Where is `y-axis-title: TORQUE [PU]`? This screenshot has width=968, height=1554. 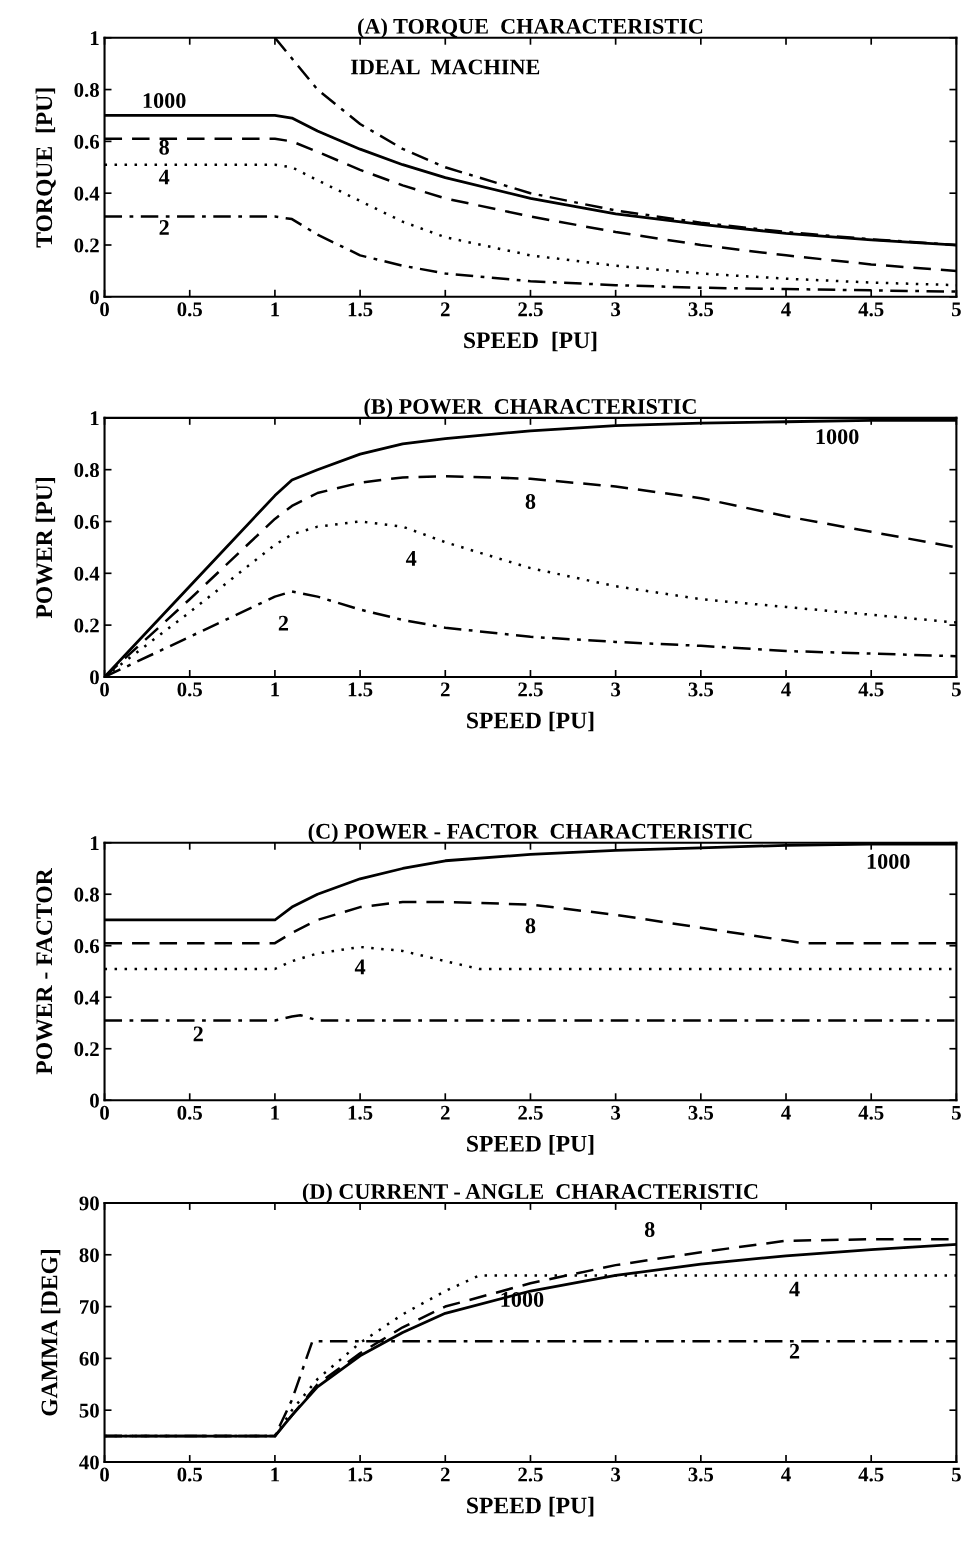
y-axis-title: TORQUE [PU] is located at coordinates (45, 168).